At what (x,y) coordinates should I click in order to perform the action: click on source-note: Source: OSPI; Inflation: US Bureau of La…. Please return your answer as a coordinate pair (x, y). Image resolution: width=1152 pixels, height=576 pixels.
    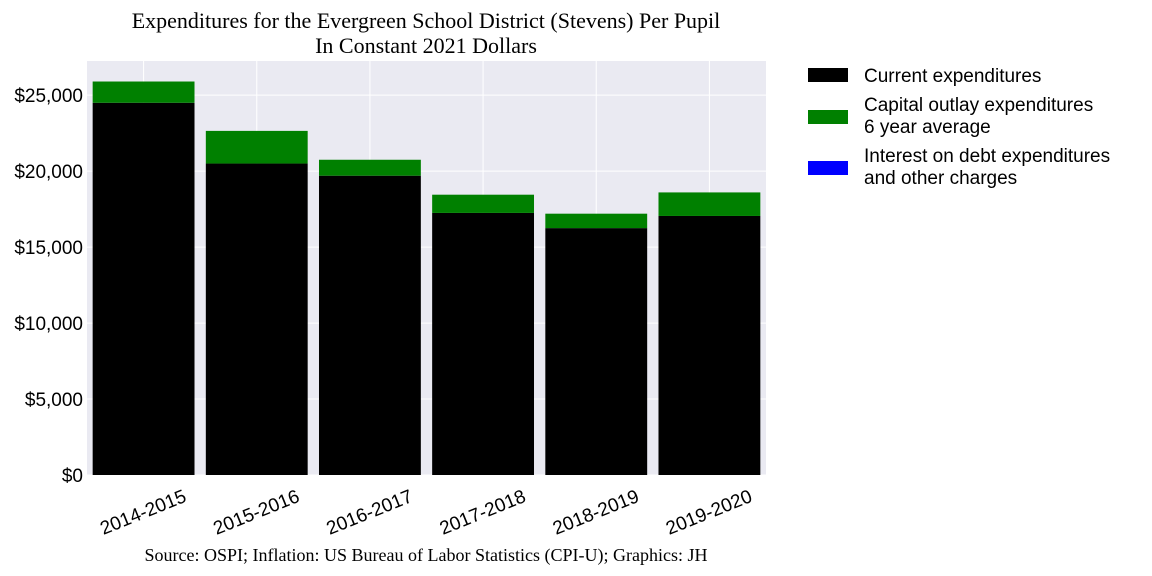
    Looking at the image, I should click on (426, 555).